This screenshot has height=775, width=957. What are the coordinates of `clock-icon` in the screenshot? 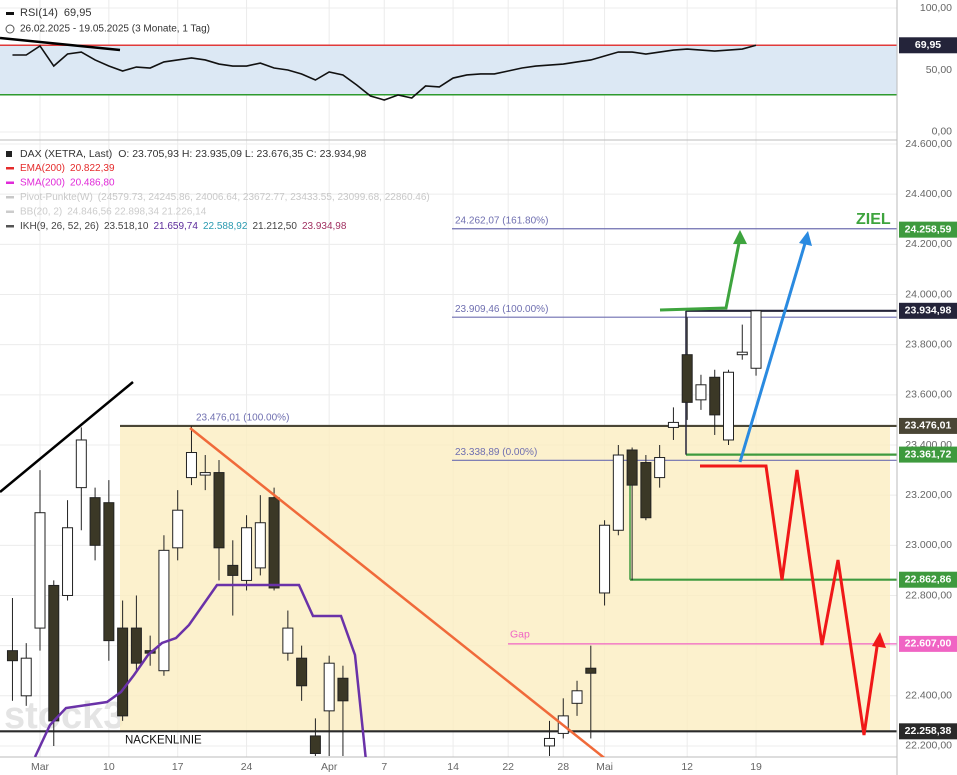 It's located at (10, 29).